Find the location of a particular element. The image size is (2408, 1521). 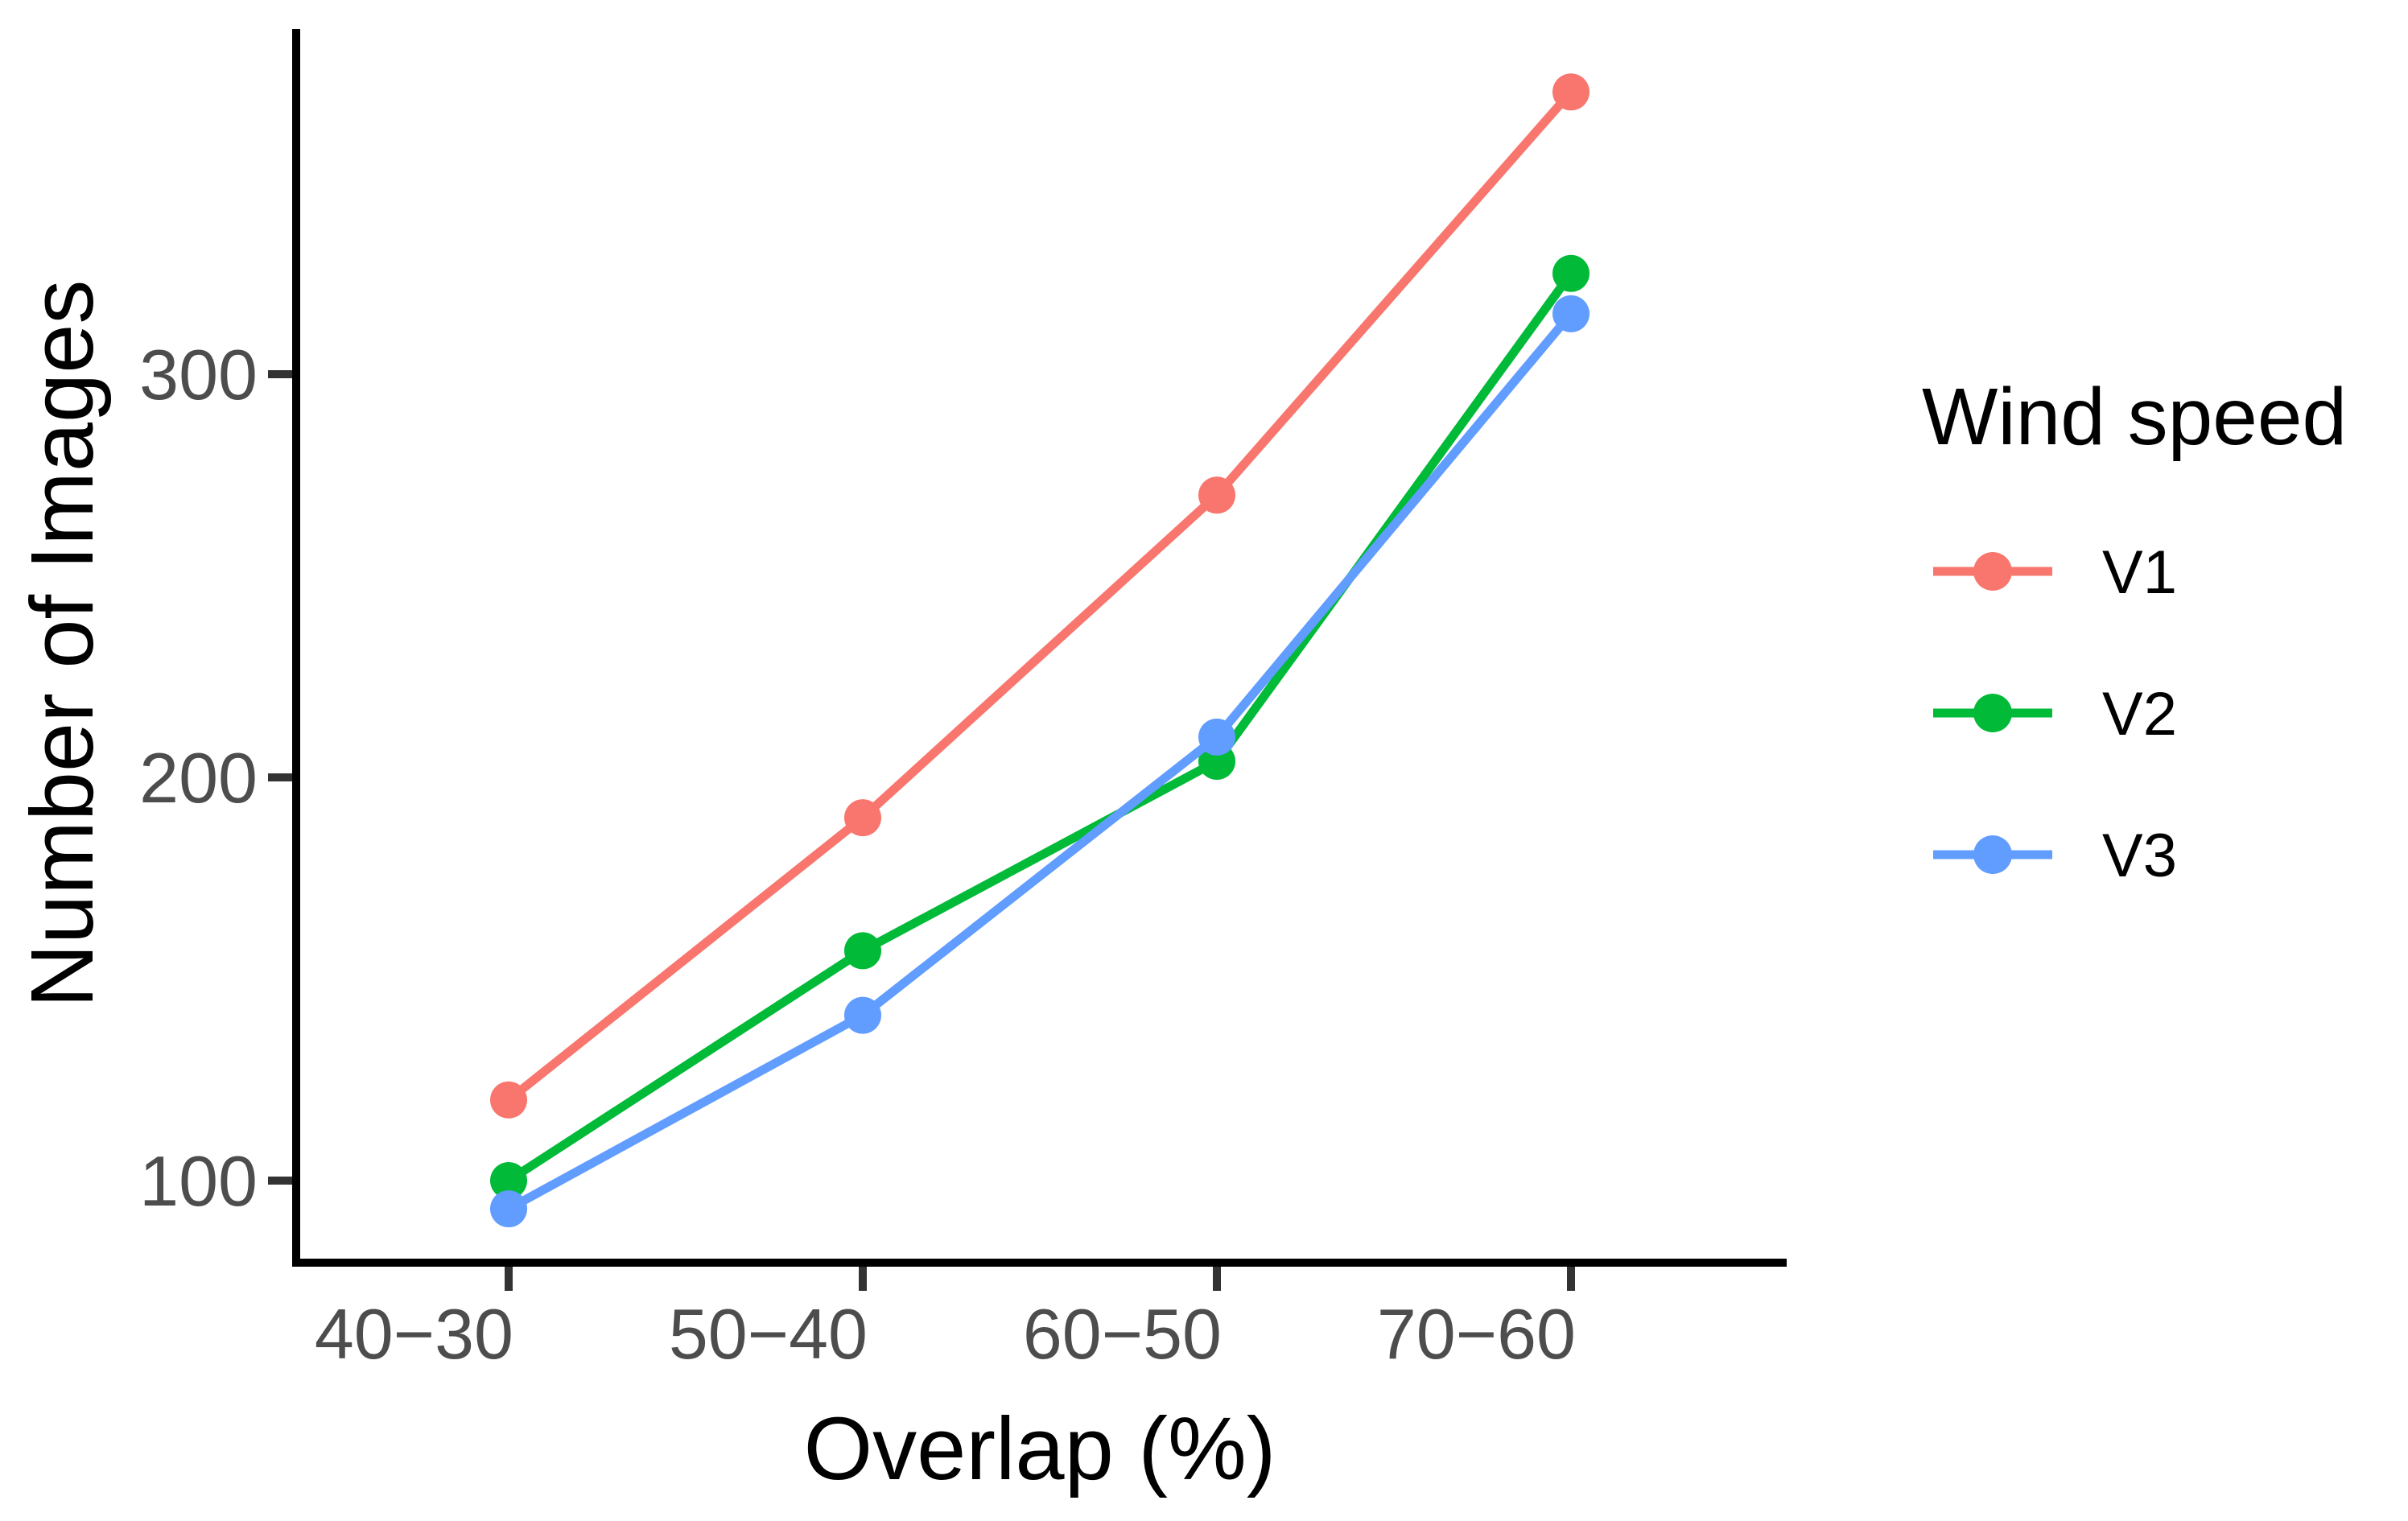

x-tick-label: 60−50 is located at coordinates (1122, 1334).